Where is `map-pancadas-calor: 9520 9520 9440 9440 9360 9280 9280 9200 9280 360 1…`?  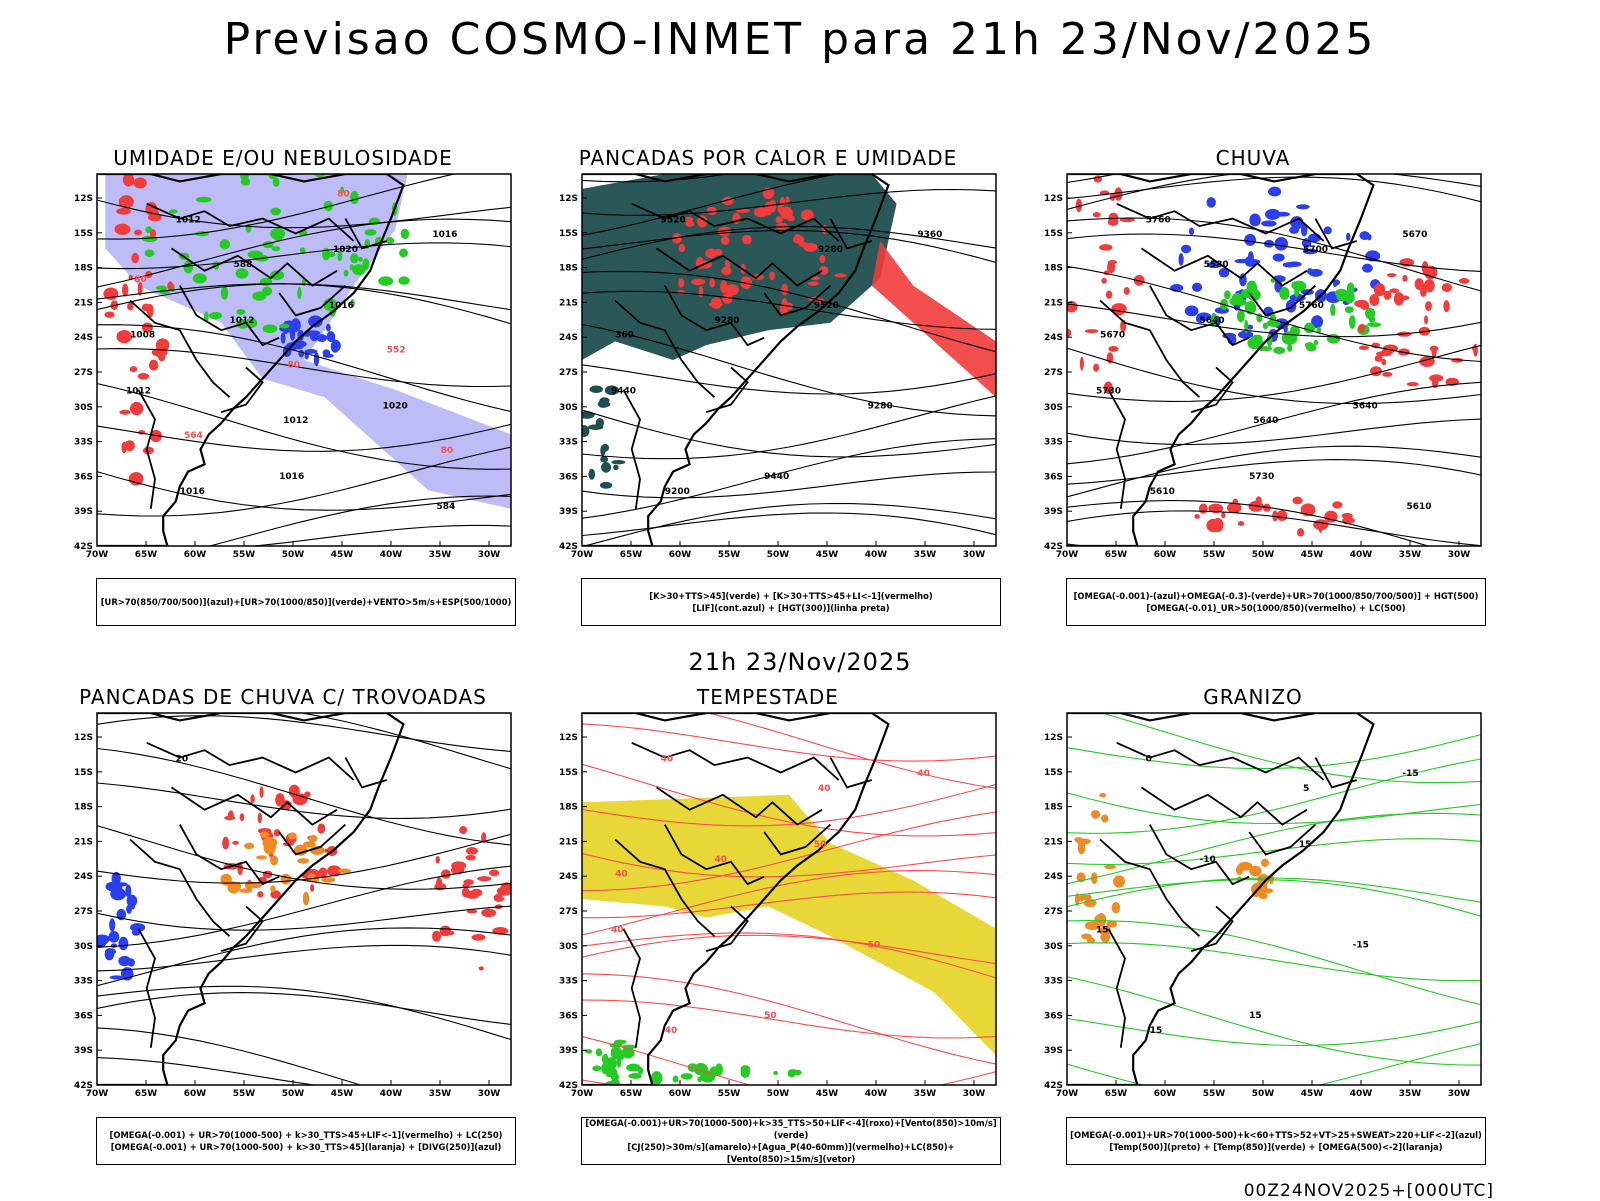 map-pancadas-calor: 9520 9520 9440 9440 9360 9280 9280 9200 9280 360 1… is located at coordinates (778, 366).